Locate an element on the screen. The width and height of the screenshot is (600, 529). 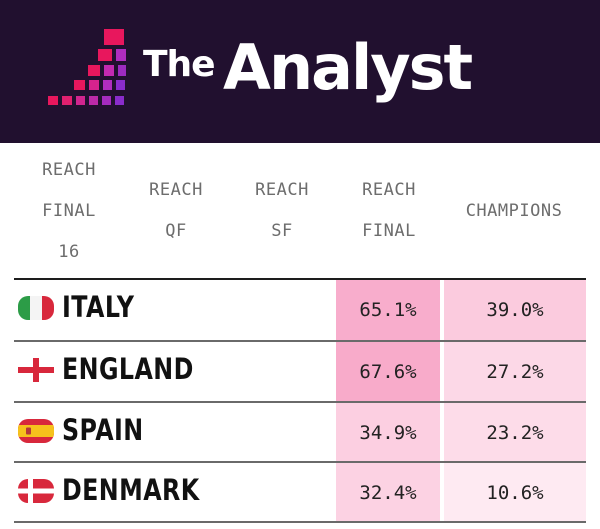
reach-final-value: 67.6% is located at coordinates (388, 372).